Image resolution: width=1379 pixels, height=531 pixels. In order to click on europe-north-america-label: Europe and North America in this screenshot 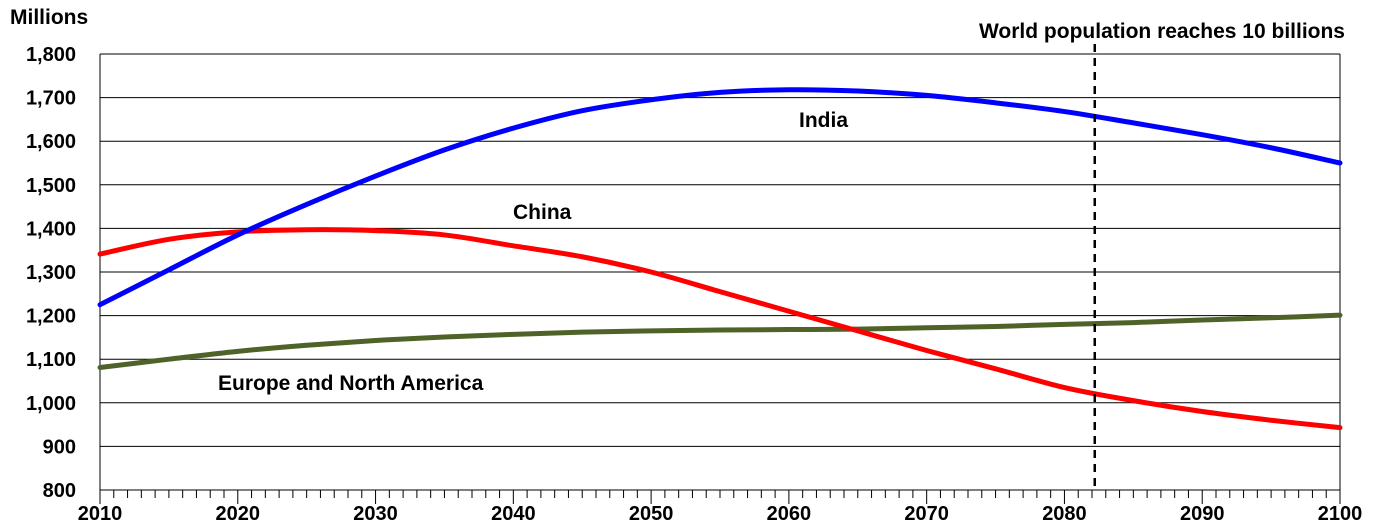, I will do `click(351, 383)`.